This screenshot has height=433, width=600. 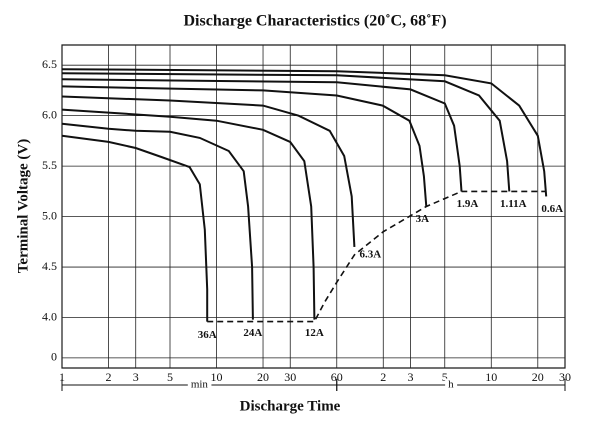 I want to click on series-label: 24A, so click(x=252, y=333).